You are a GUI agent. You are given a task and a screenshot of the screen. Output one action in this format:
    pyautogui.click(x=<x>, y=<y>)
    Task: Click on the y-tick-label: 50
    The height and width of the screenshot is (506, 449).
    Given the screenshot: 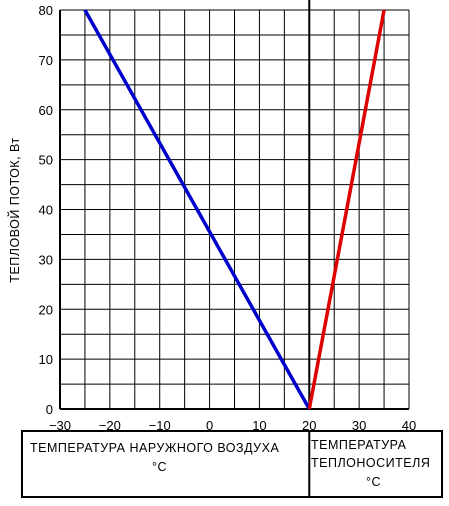 What is the action you would take?
    pyautogui.click(x=46, y=160)
    